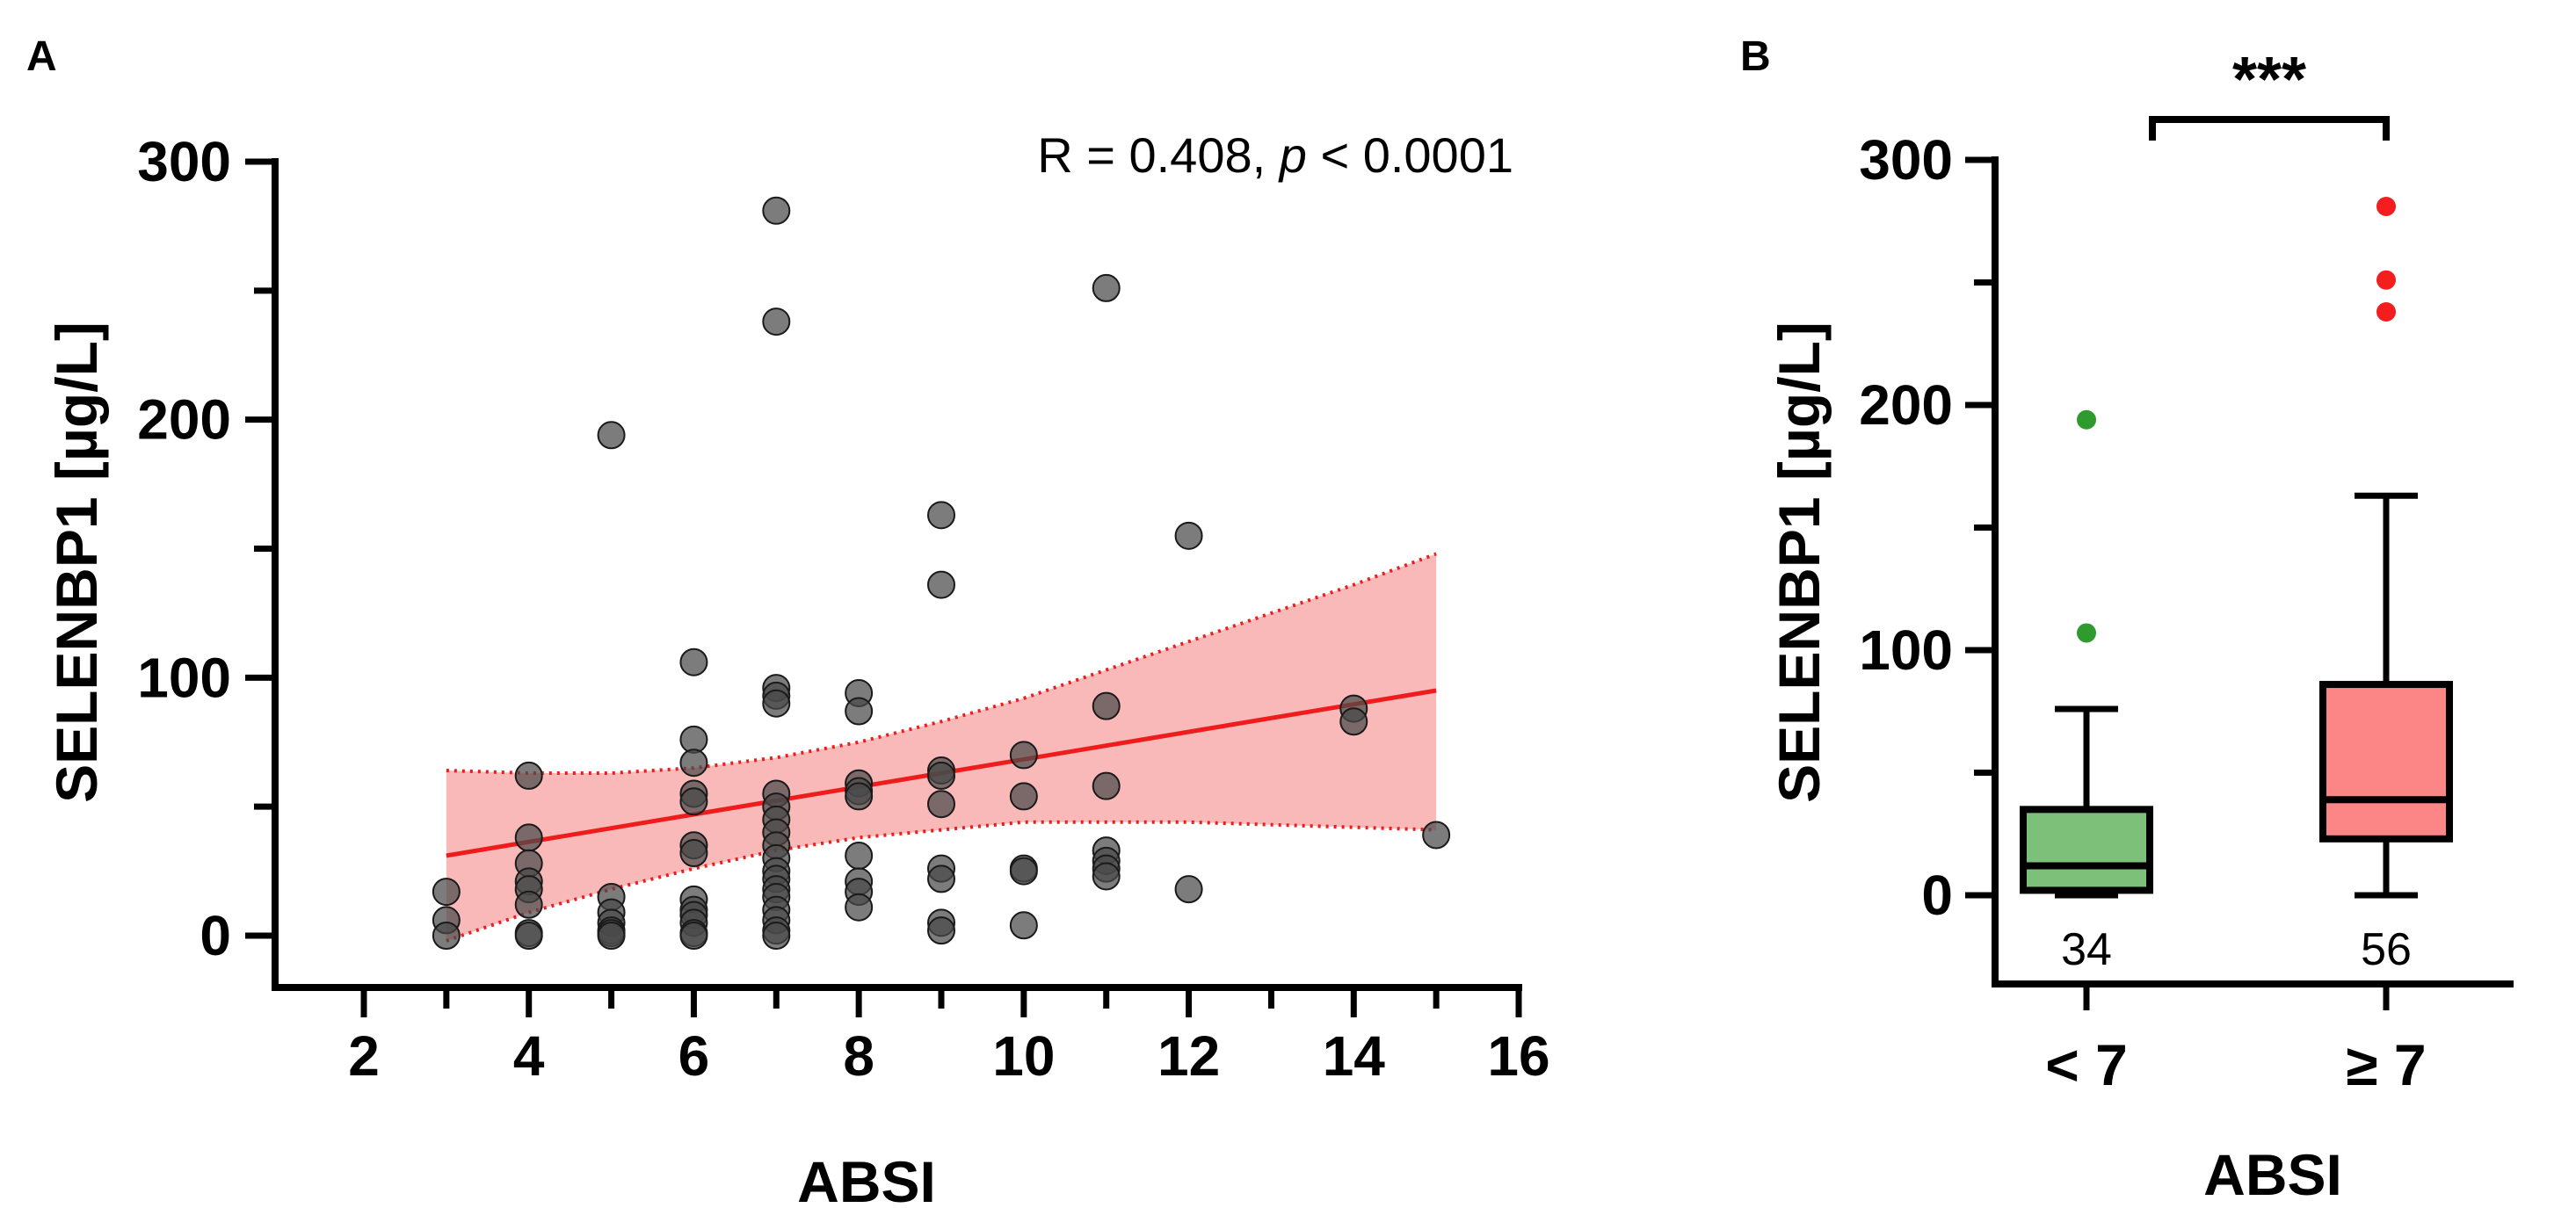 The image size is (2576, 1208). What do you see at coordinates (2269, 80) in the screenshot?
I see `significance-stars: ***` at bounding box center [2269, 80].